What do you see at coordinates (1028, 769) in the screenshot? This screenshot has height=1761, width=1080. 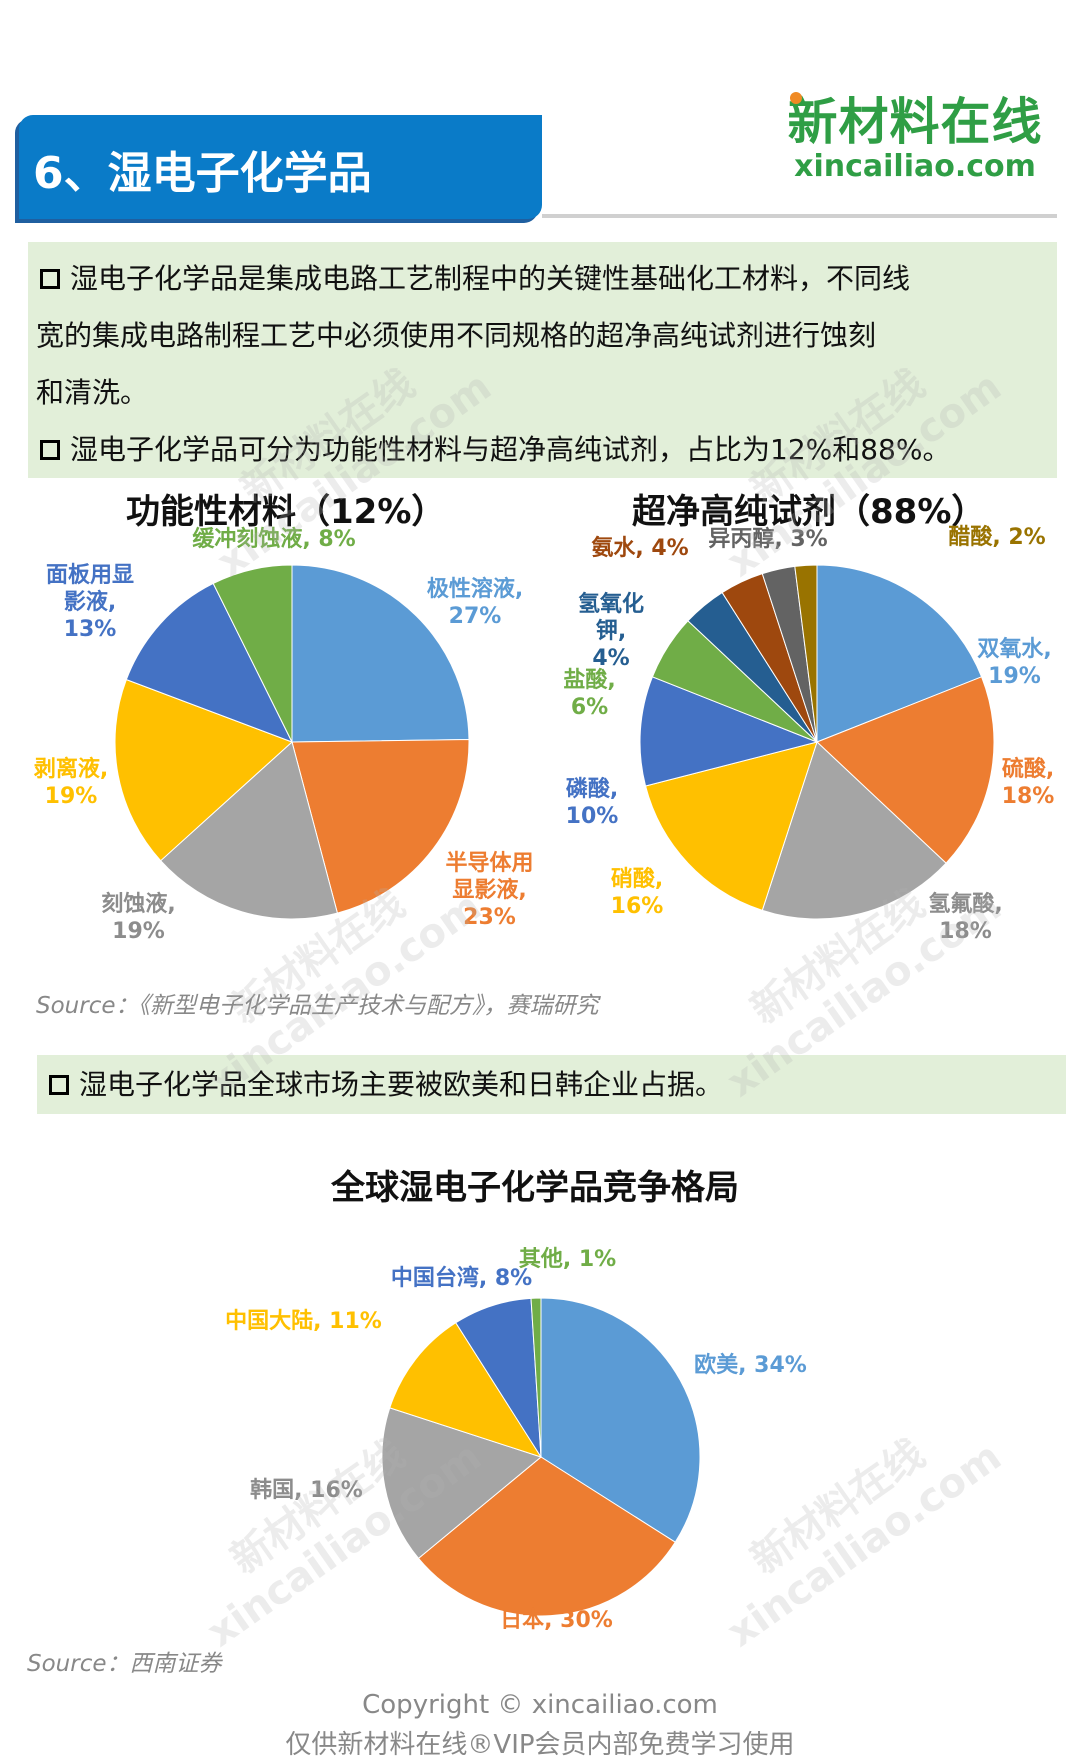 I see `slice-label-line: 硫酸,` at bounding box center [1028, 769].